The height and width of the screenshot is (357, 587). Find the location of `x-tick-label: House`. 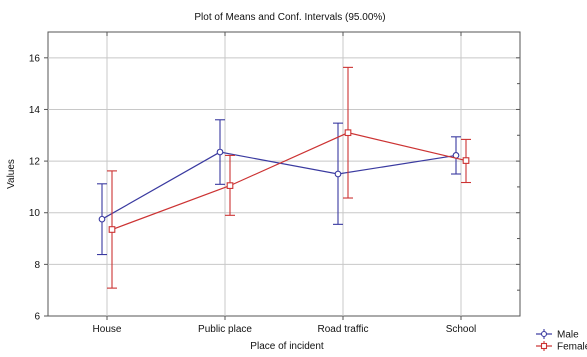

x-tick-label: House is located at coordinates (107, 329).